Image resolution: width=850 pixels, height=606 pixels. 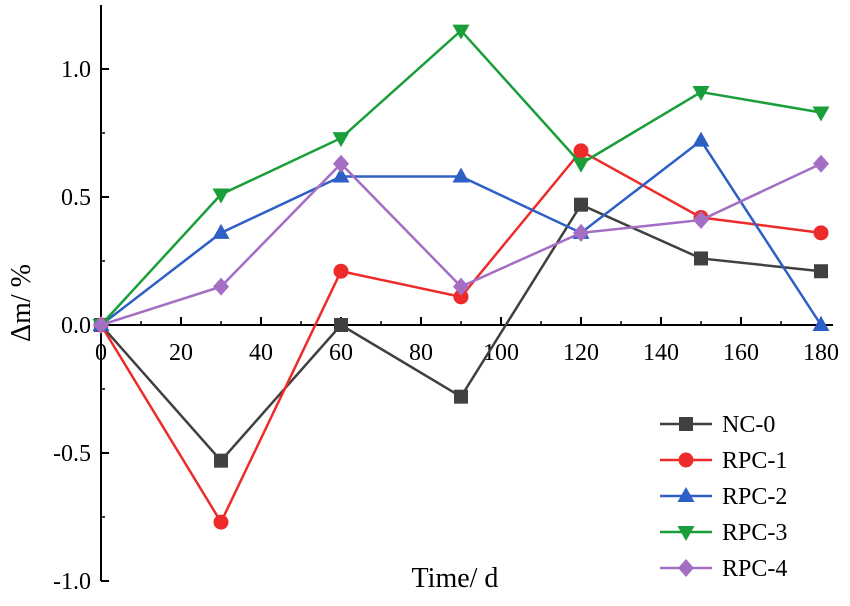 What do you see at coordinates (72, 454) in the screenshot?
I see `y-tick-label: -0.5` at bounding box center [72, 454].